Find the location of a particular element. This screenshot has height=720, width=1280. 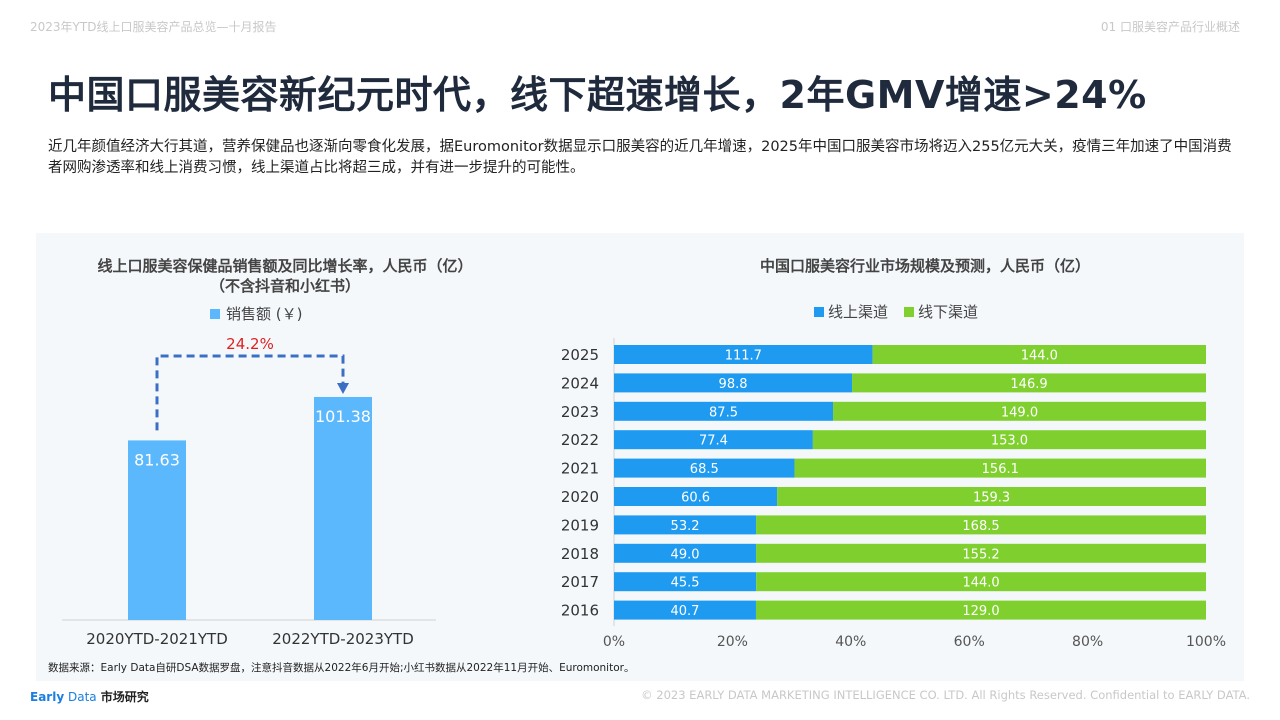

y-tick-label-2021: 2021 is located at coordinates (580, 469).